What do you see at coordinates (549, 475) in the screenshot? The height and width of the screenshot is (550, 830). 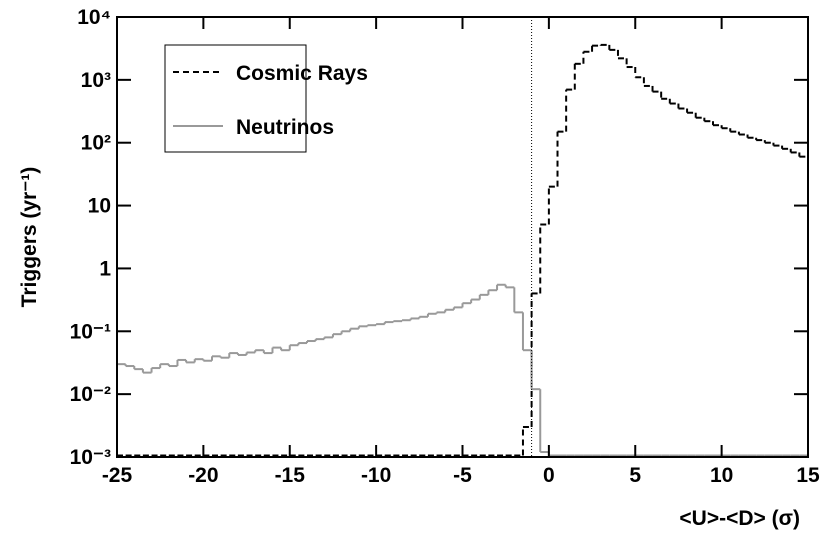 I see `x-tick-label: 0` at bounding box center [549, 475].